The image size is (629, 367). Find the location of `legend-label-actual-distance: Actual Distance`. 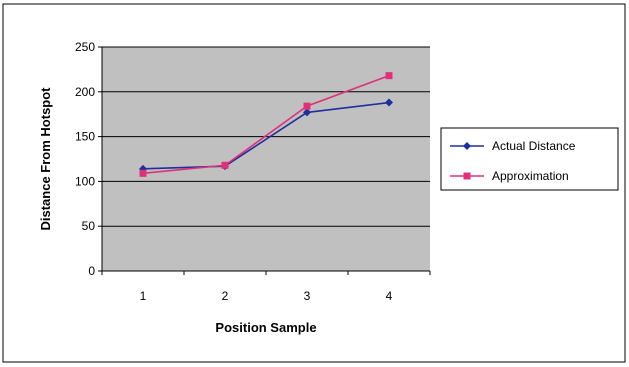

legend-label-actual-distance: Actual Distance is located at coordinates (534, 146).